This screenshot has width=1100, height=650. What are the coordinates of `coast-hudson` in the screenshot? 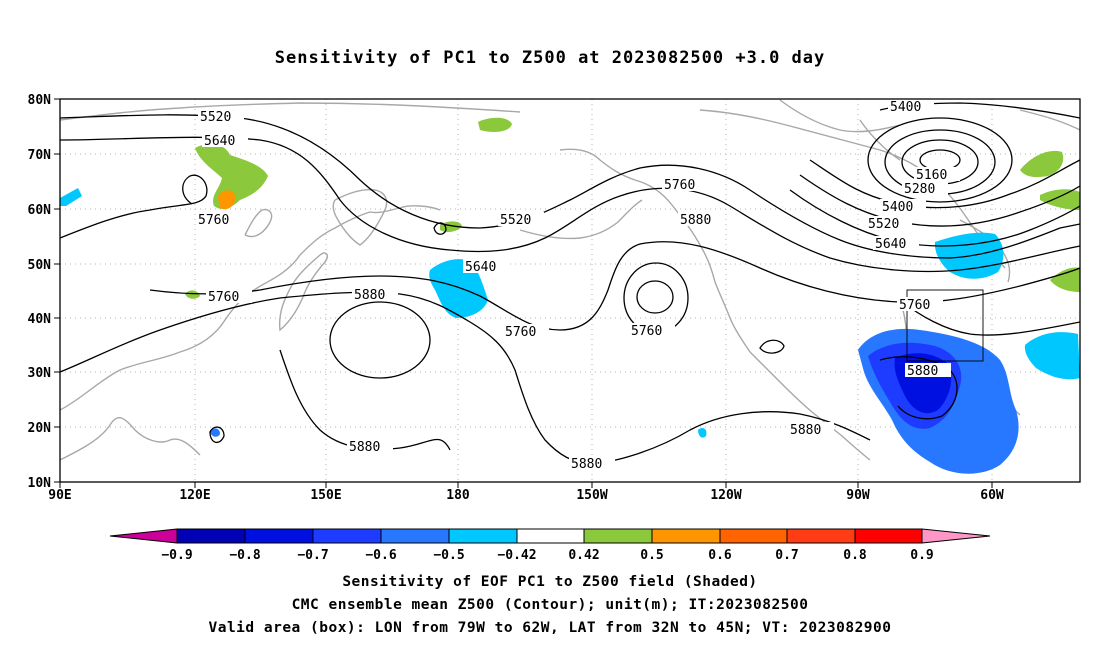 It's located at (880, 140).